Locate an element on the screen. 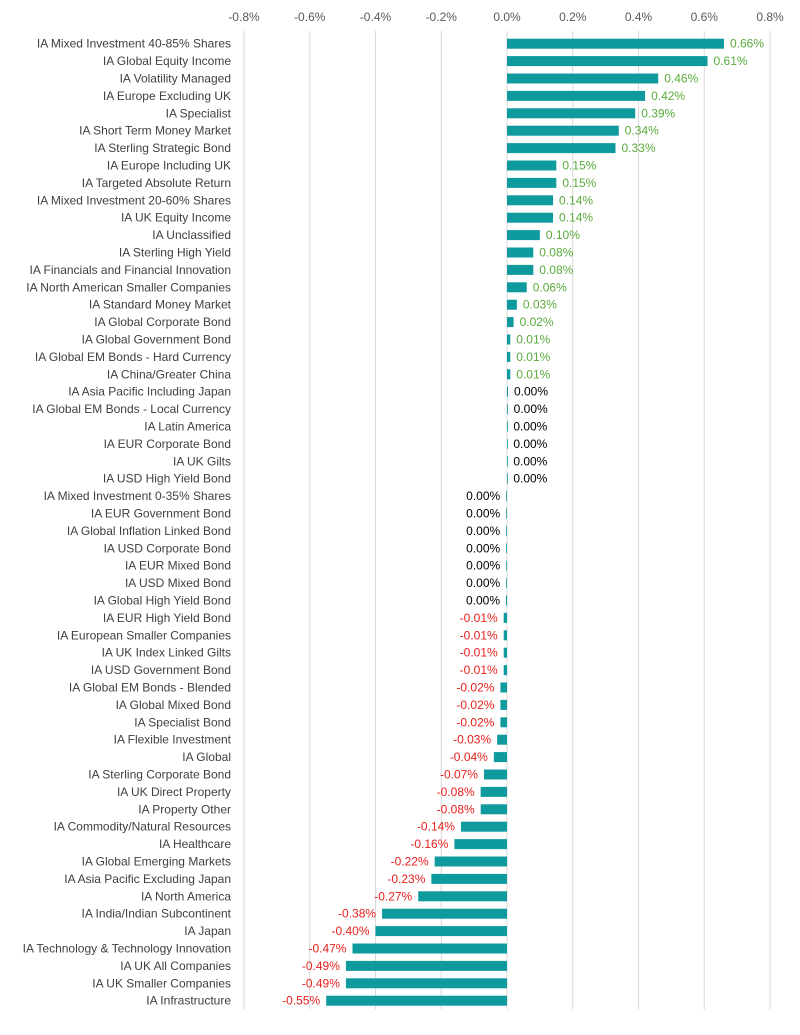 This screenshot has height=1035, width=800. data-label: 0.66% is located at coordinates (747, 44).